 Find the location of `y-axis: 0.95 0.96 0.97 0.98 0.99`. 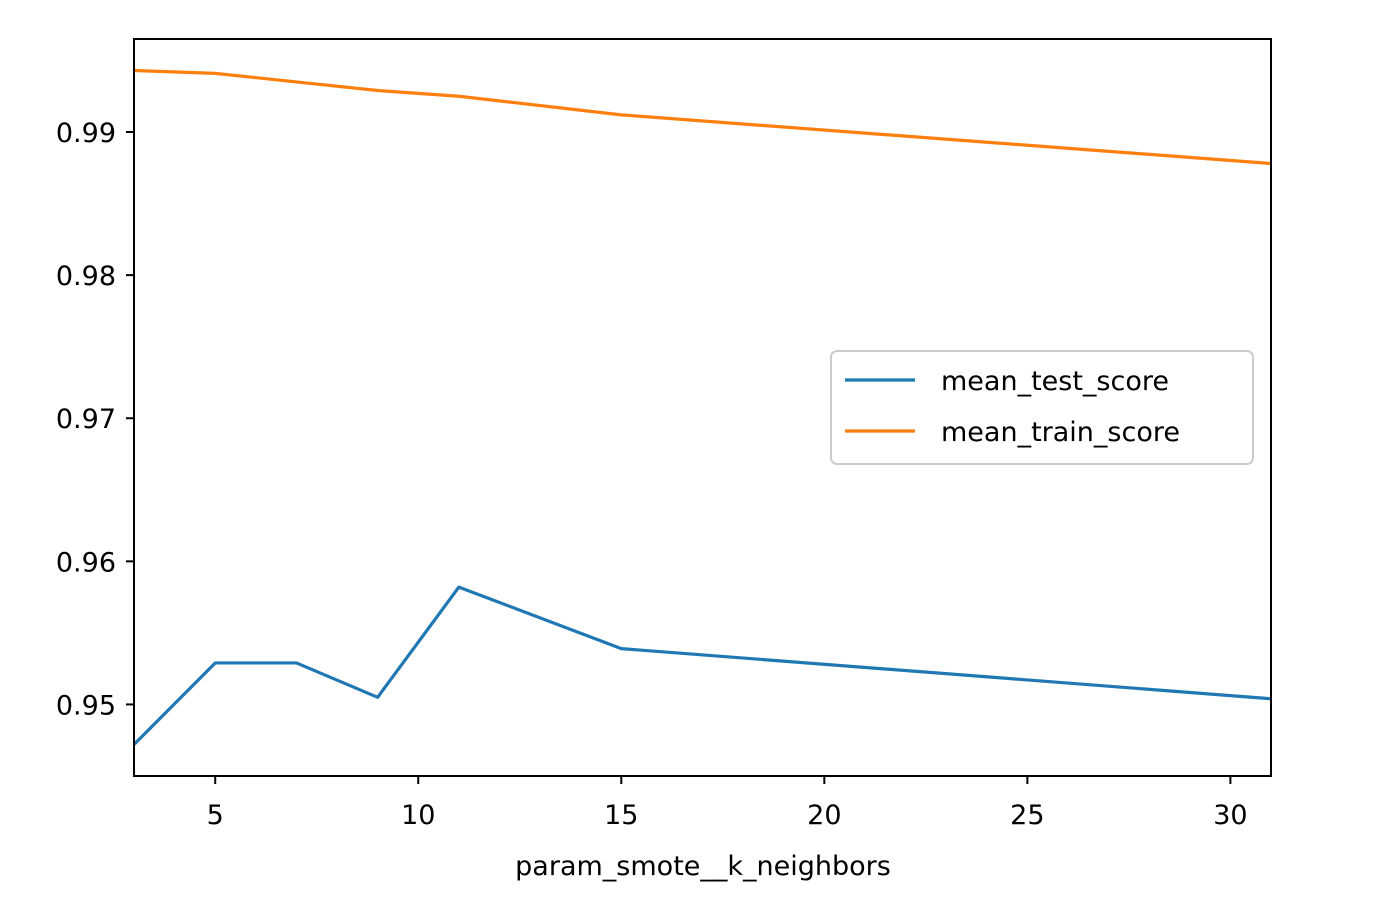

y-axis: 0.95 0.96 0.97 0.98 0.99 is located at coordinates (95, 419).